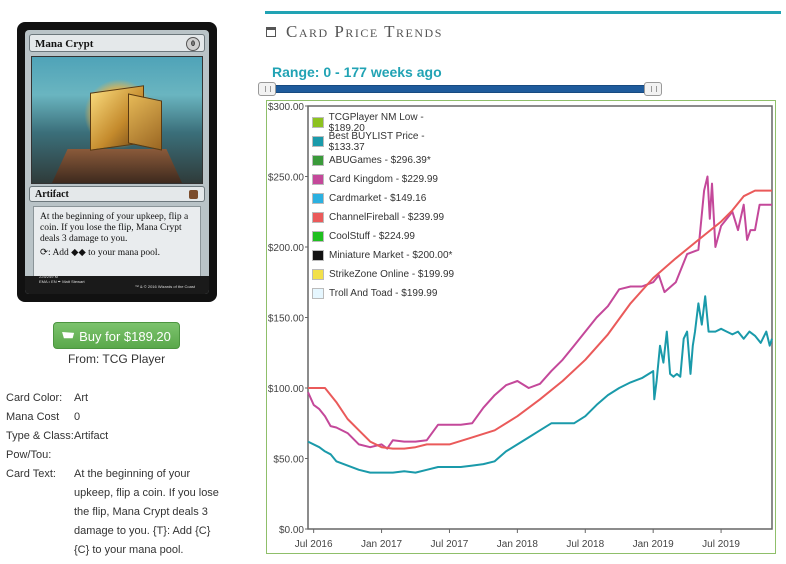 This screenshot has width=786, height=564. Describe the element at coordinates (117, 43) in the screenshot. I see `card-name-bar: Mana Crypt 0` at that location.